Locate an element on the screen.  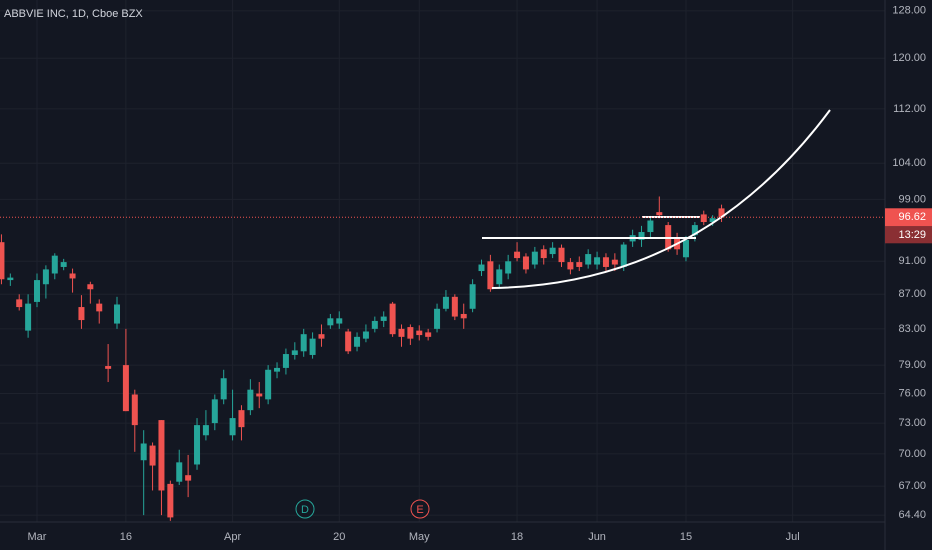
last-price-box is located at coordinates (908, 217).